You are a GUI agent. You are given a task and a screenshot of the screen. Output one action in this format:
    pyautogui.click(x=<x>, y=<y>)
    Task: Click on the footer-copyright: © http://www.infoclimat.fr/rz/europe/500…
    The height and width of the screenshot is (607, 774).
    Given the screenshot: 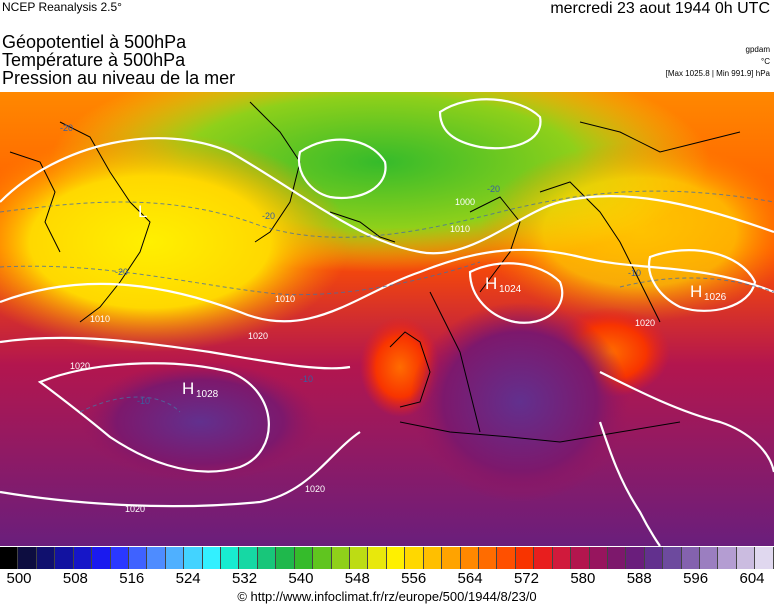 What is the action you would take?
    pyautogui.click(x=387, y=596)
    